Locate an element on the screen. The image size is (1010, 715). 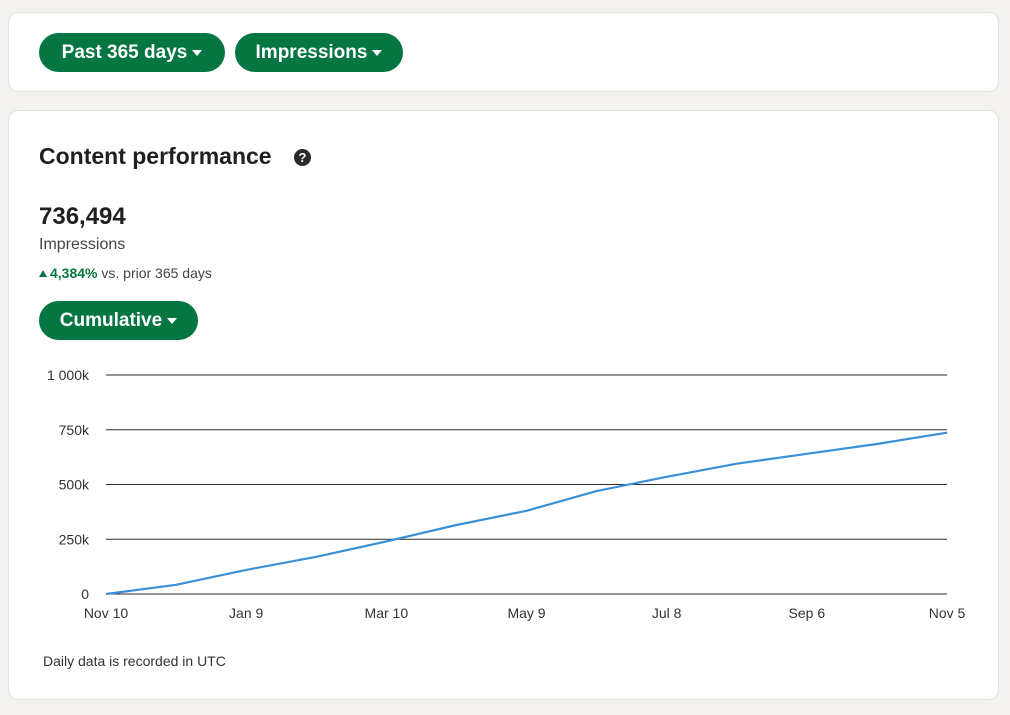
x-tick-label: Nov 10 is located at coordinates (106, 613).